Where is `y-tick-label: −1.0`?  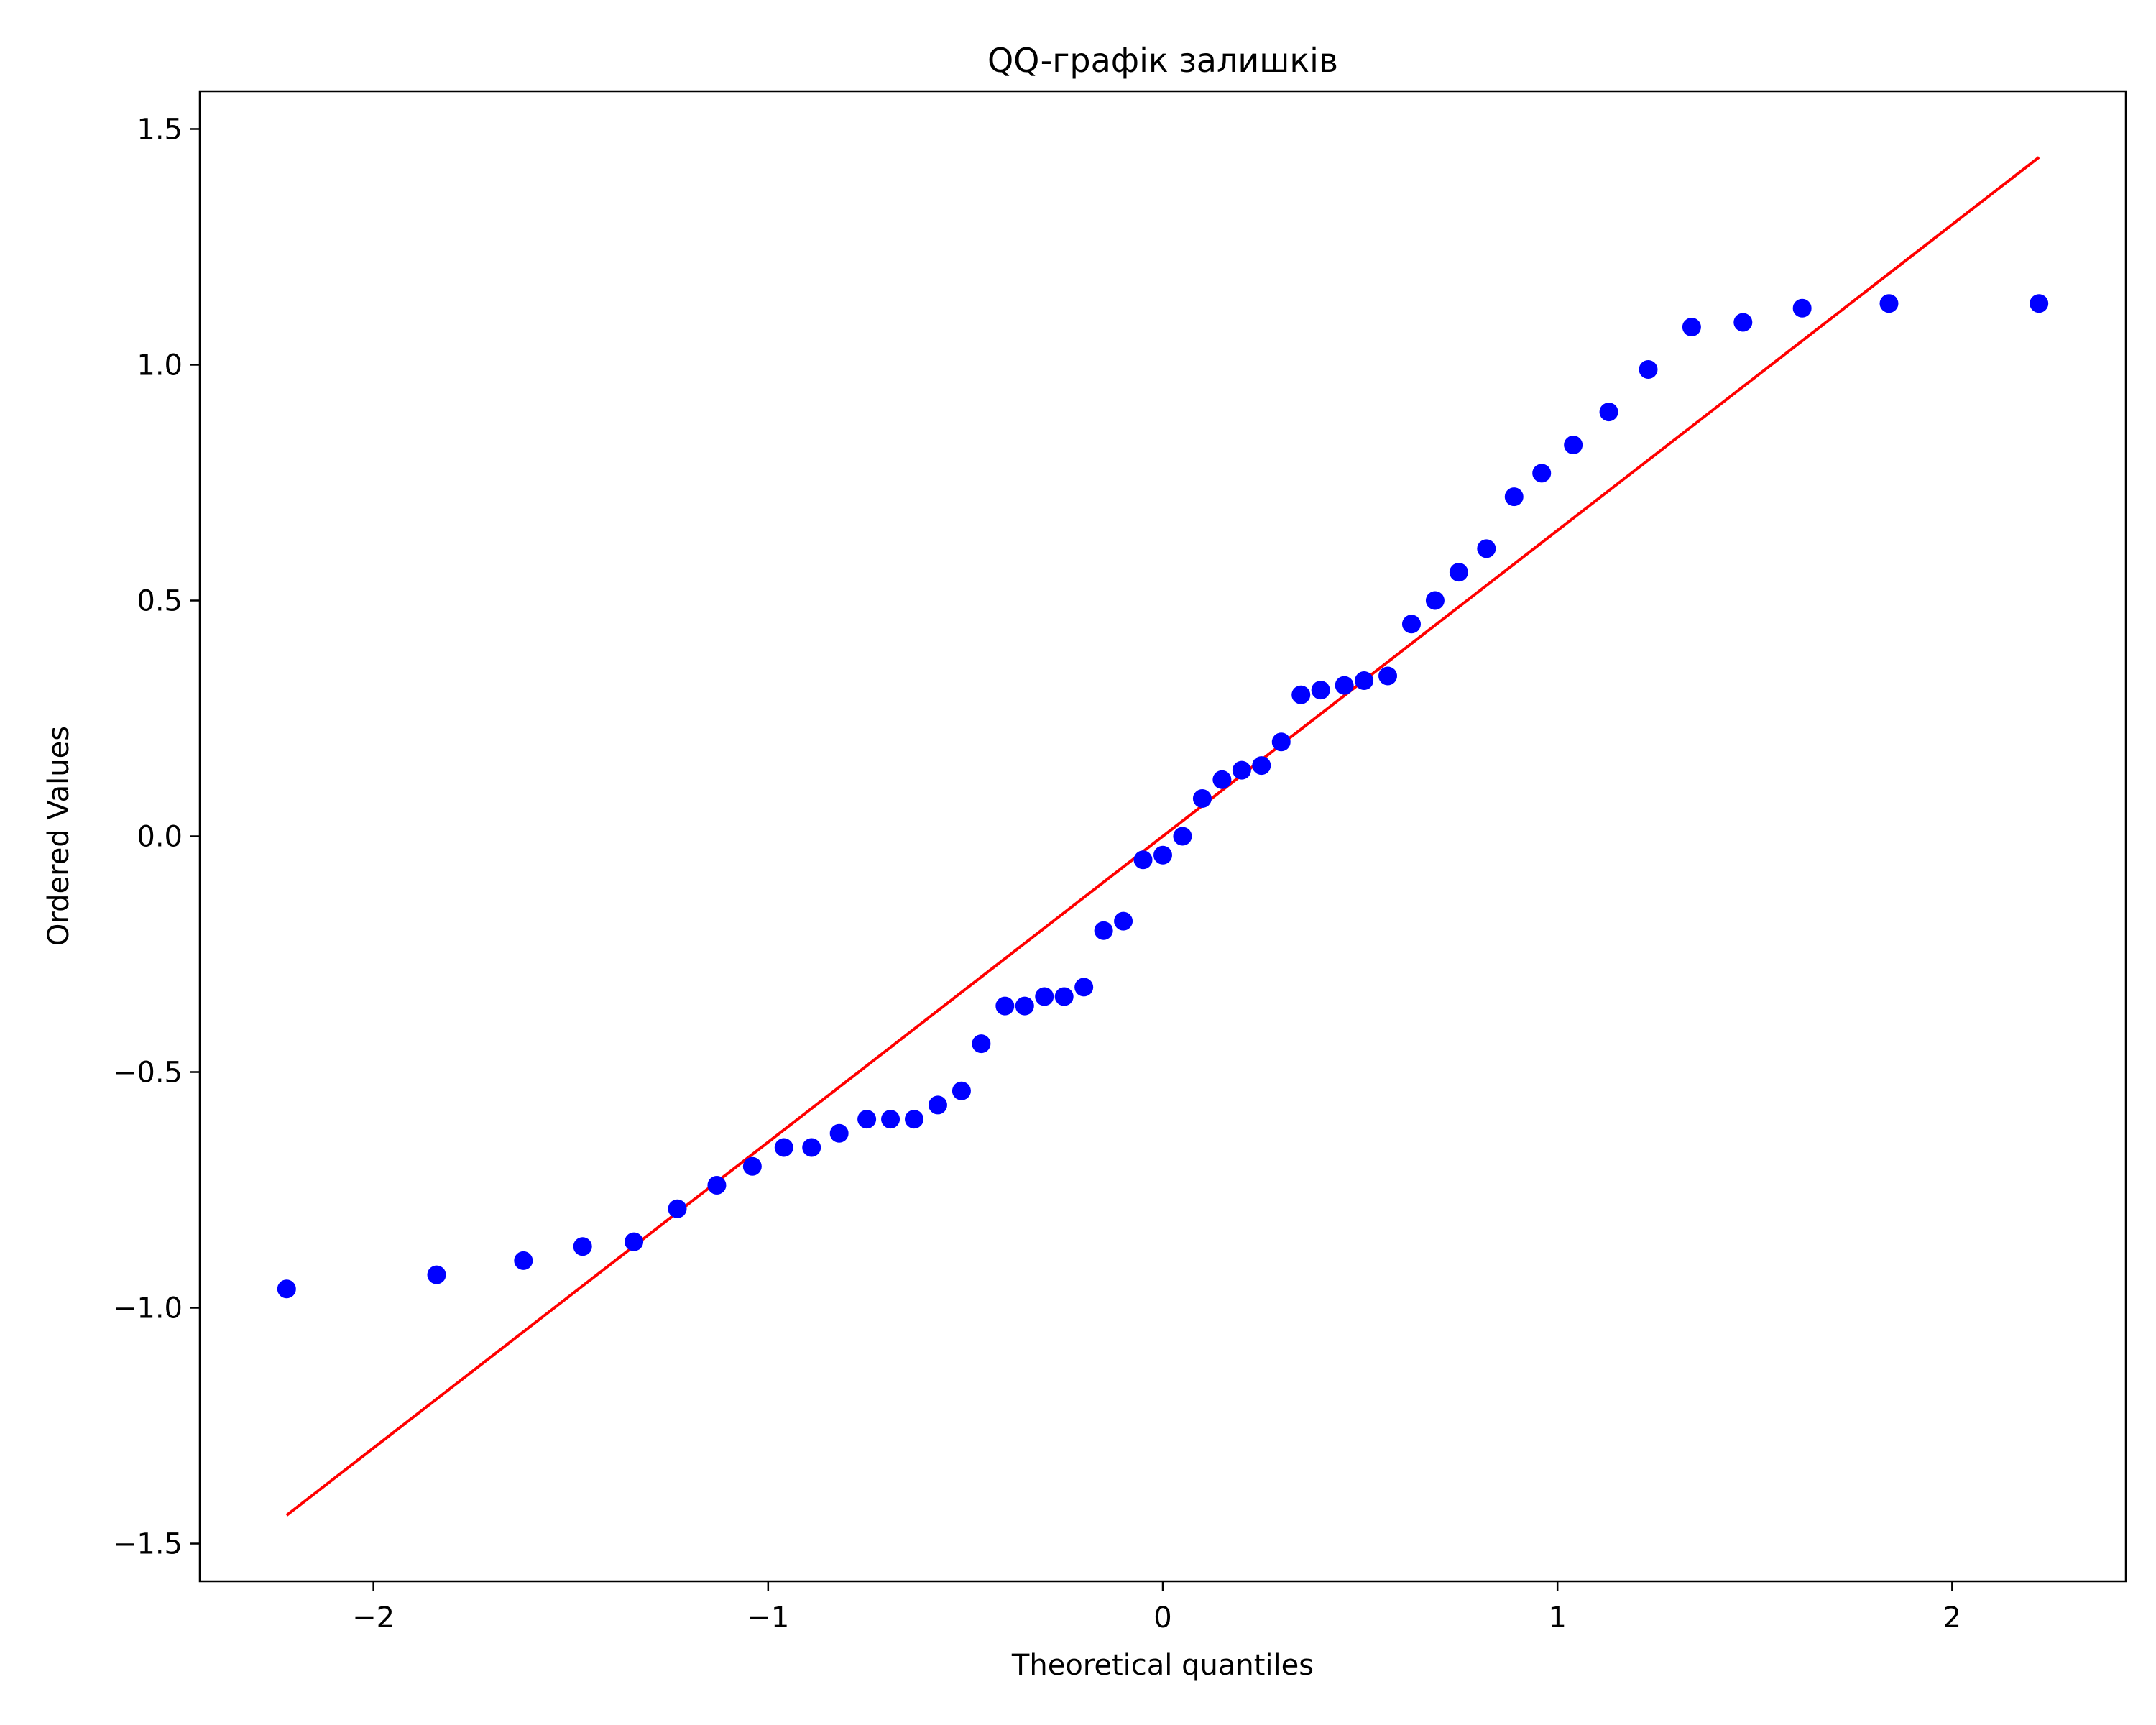
y-tick-label: −1.0 is located at coordinates (148, 1308).